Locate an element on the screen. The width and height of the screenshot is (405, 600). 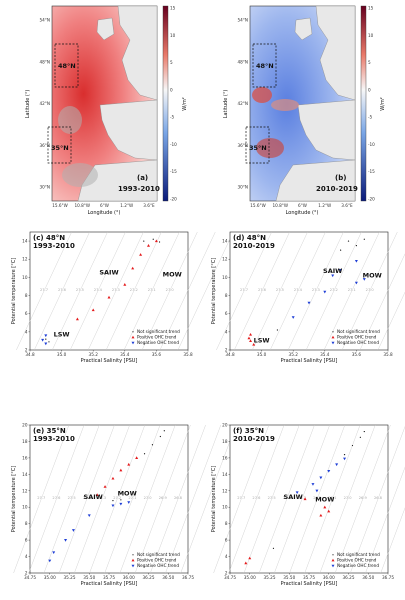
plot-area is located at coordinates (309, 291).